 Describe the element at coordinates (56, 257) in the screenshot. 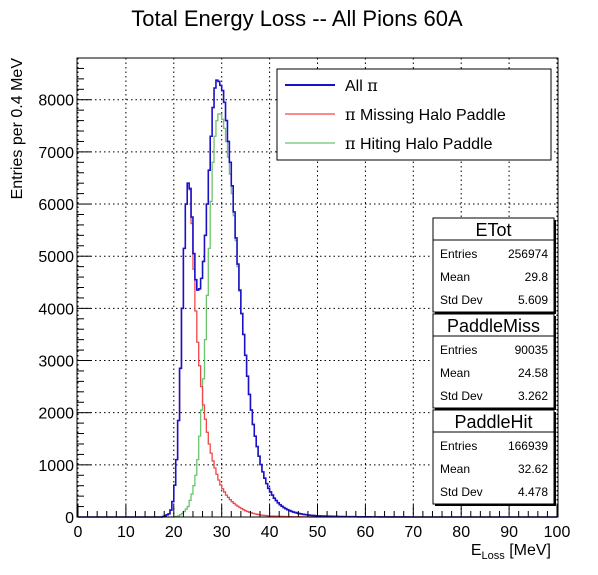

I see `y-tick-label: 5000` at that location.